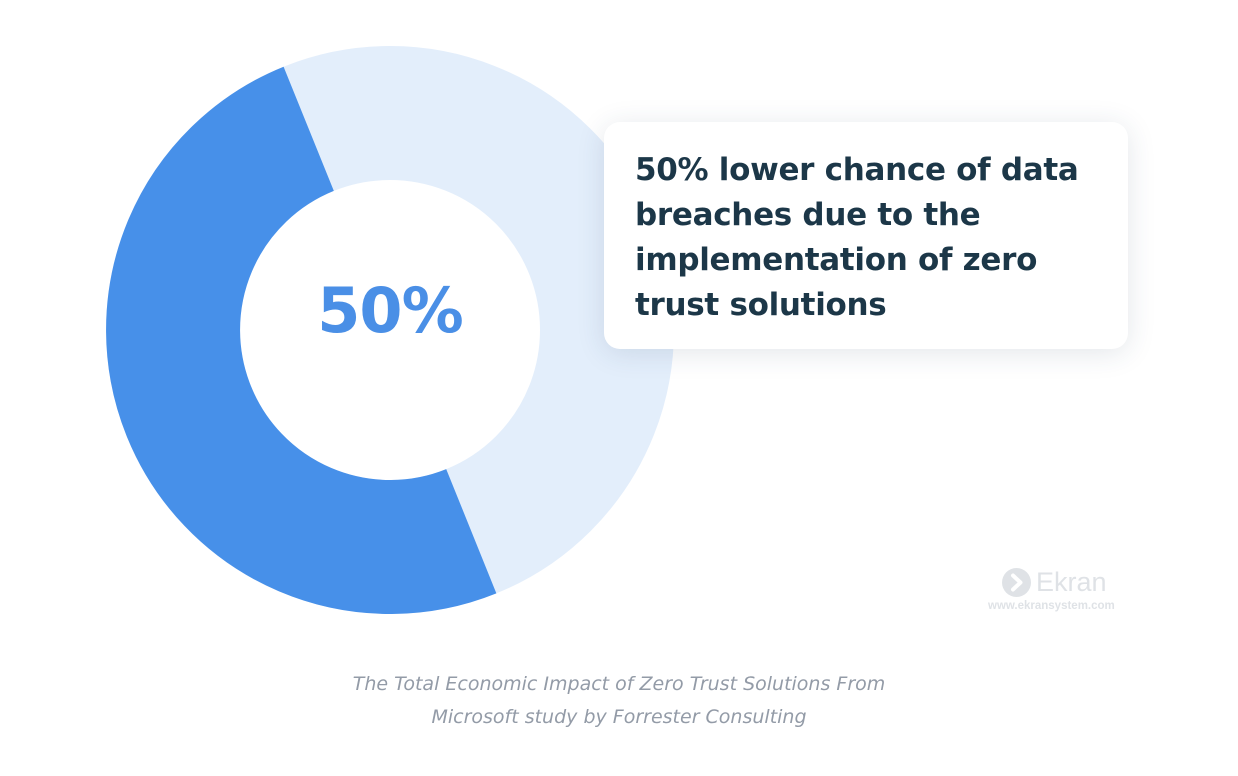  What do you see at coordinates (1016, 582) in the screenshot?
I see `chevron-right-circle-icon` at bounding box center [1016, 582].